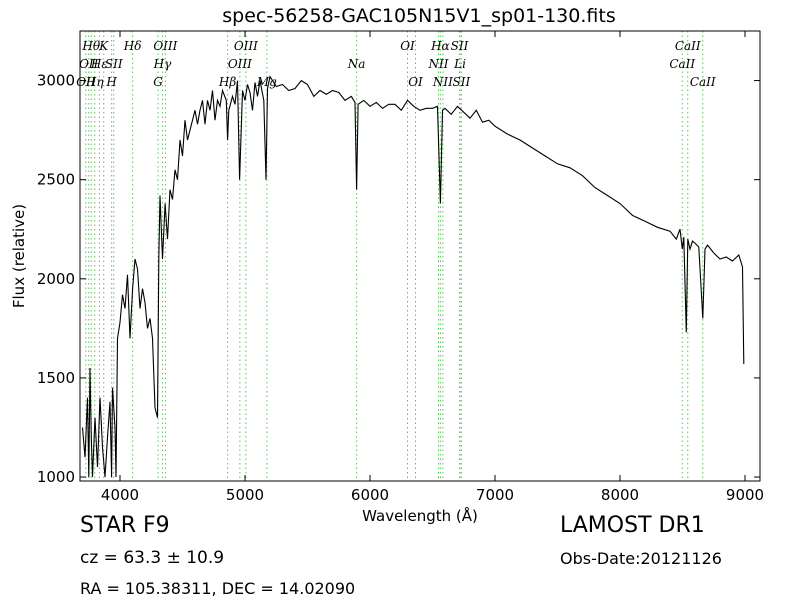 Image resolution: width=800 pixels, height=600 pixels. What do you see at coordinates (682, 64) in the screenshot?
I see `line-label-25: CaII` at bounding box center [682, 64].